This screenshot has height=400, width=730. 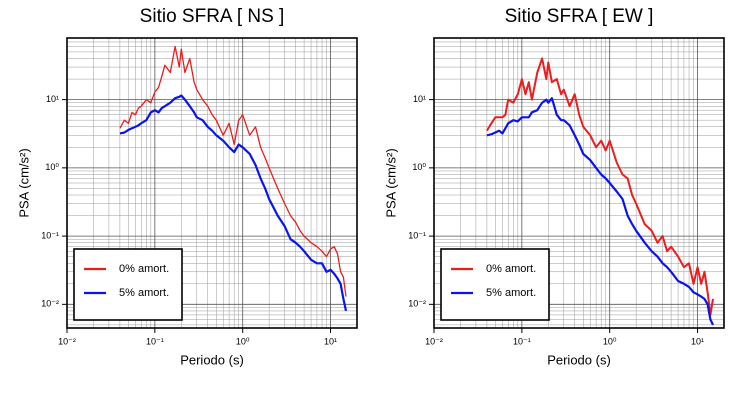 I want to click on chart-title: Sitio SFRA [ NS ], so click(x=212, y=16).